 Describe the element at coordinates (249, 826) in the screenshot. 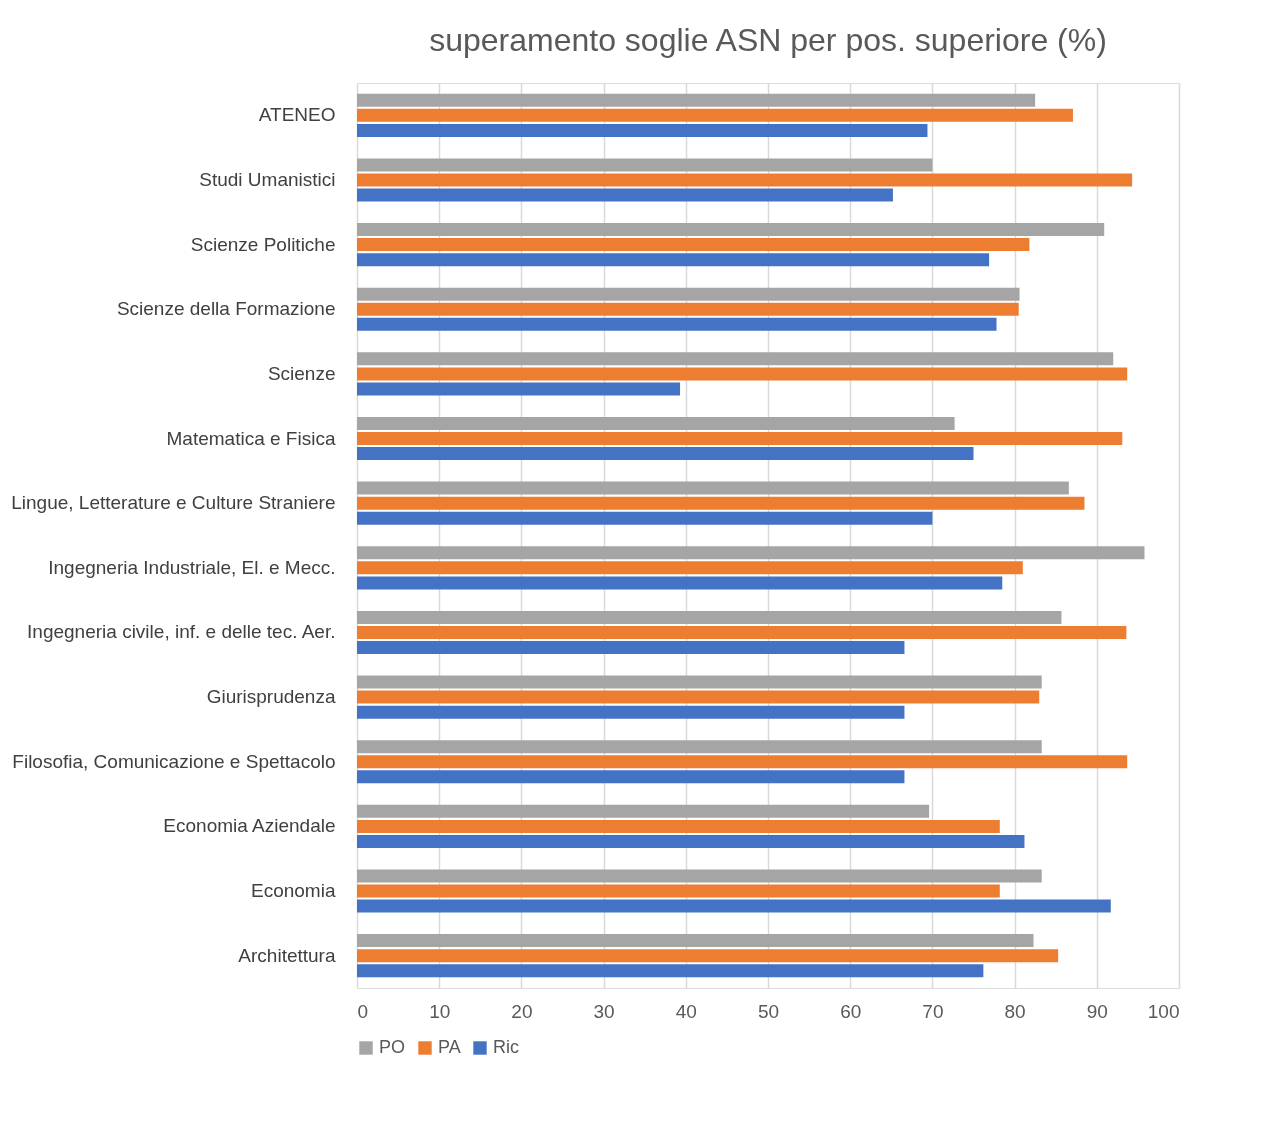

I see `y-tick-label: Economia Aziendale` at that location.